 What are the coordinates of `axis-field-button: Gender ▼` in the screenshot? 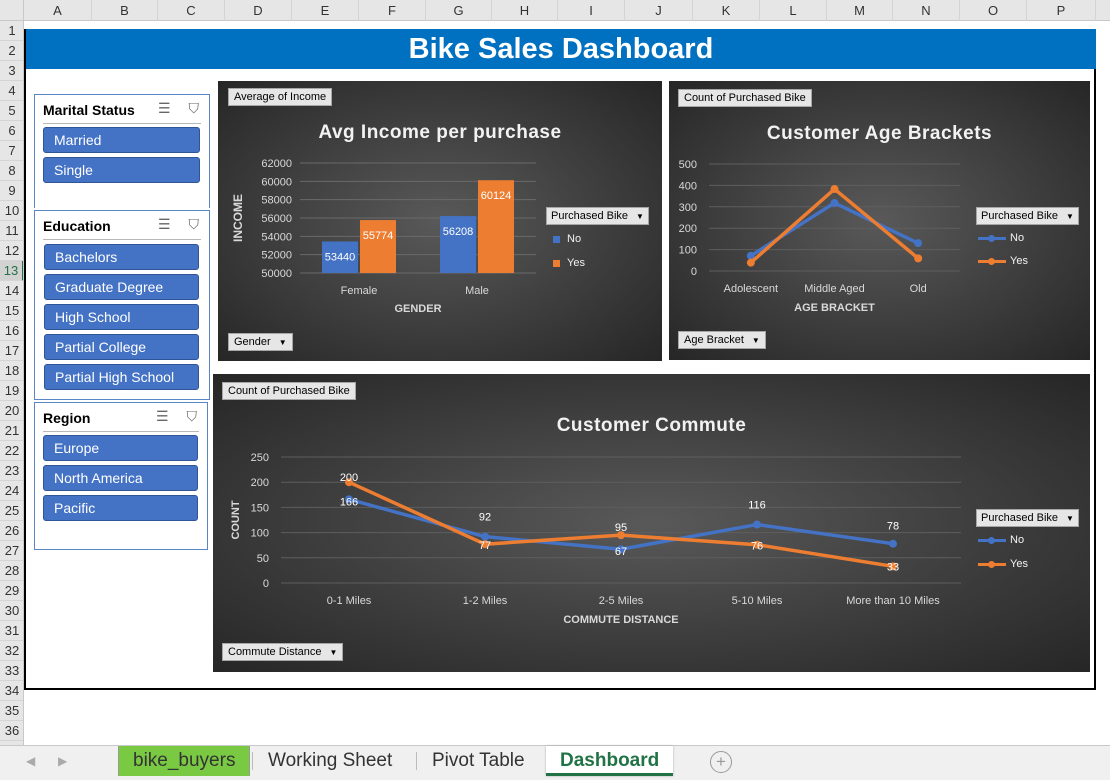 It's located at (260, 342).